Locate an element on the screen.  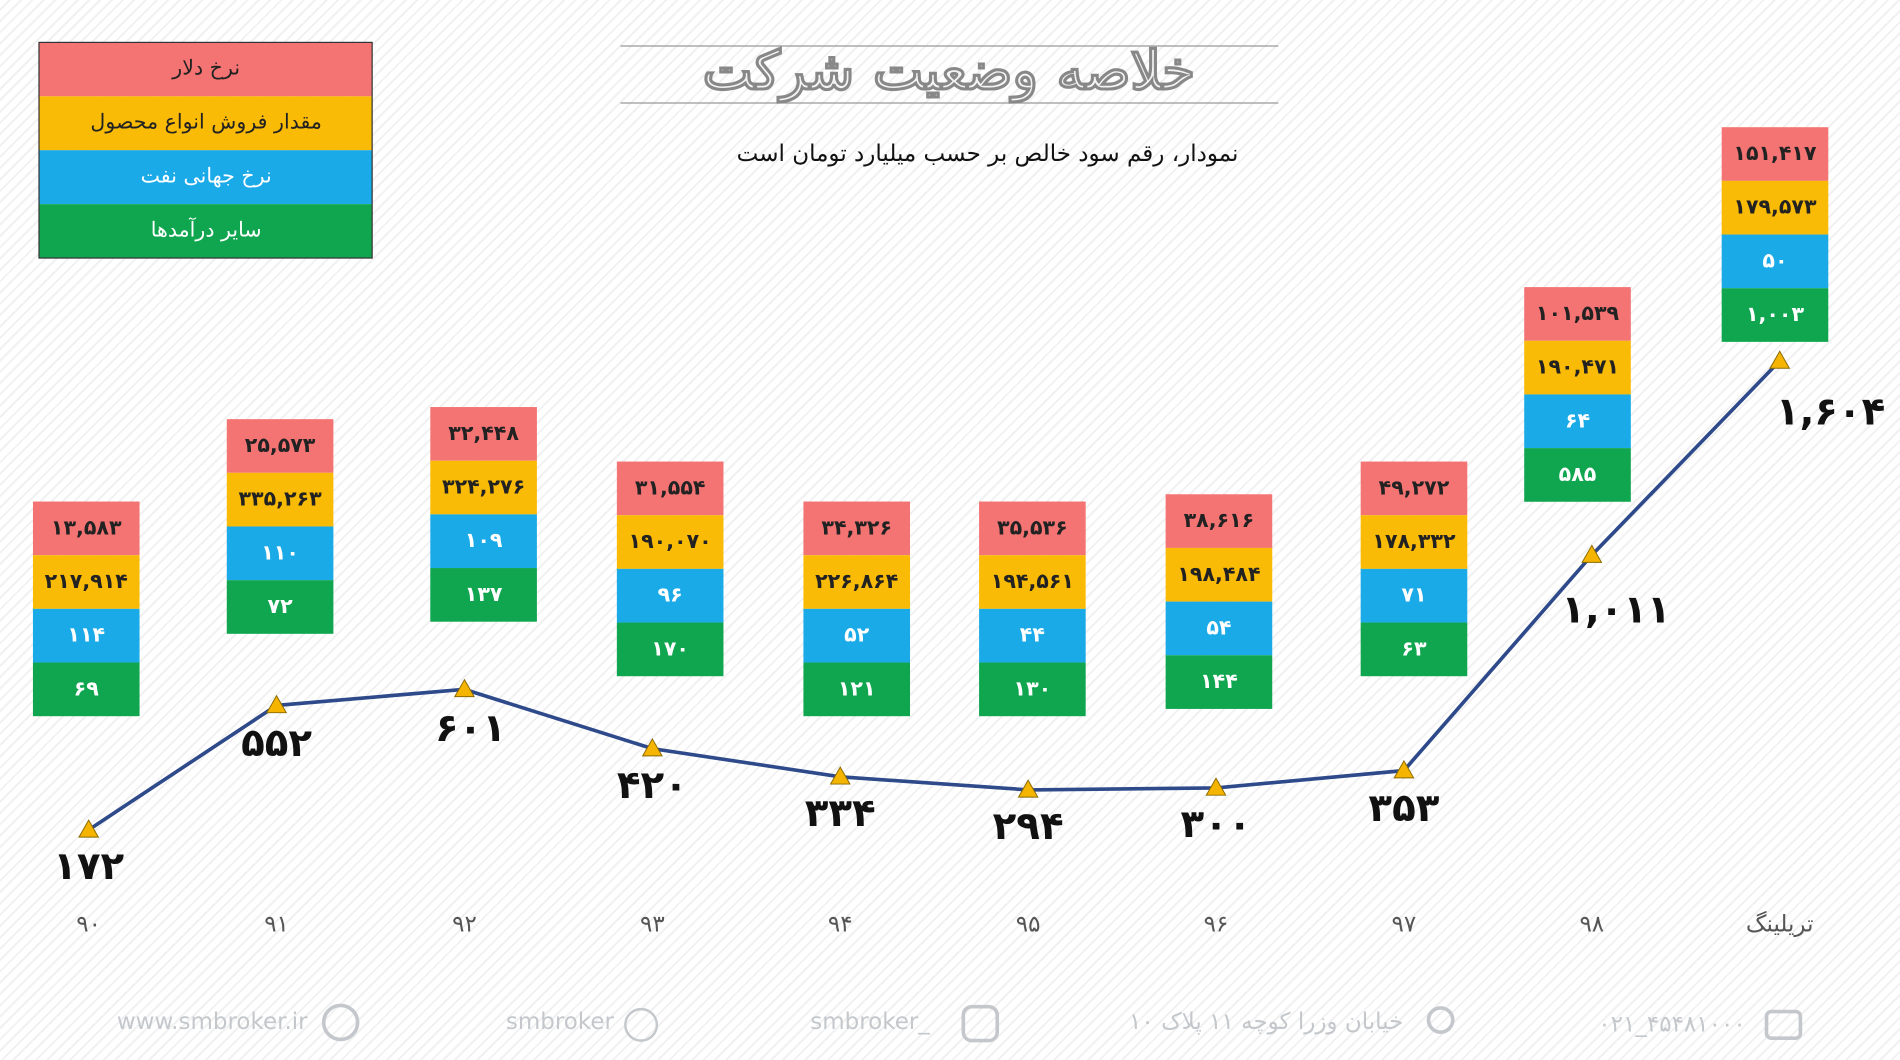
legend-label: سایر درآمدها is located at coordinates (206, 228).